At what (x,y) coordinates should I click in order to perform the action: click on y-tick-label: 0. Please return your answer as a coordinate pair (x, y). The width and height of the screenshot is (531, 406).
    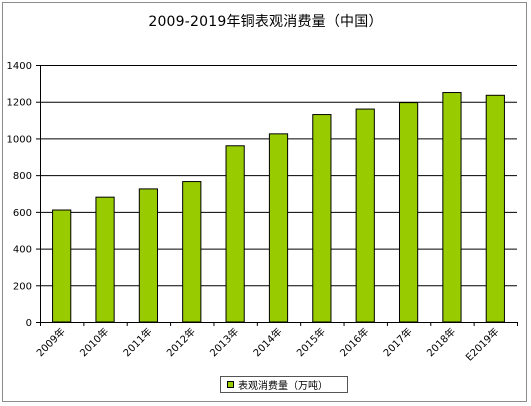
    Looking at the image, I should click on (29, 323).